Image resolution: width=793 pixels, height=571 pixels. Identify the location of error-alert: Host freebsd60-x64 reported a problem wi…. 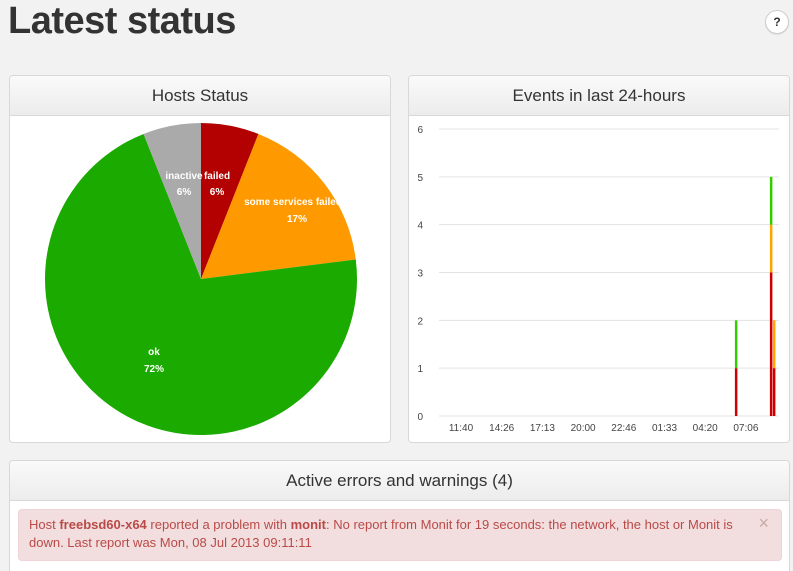
(400, 535).